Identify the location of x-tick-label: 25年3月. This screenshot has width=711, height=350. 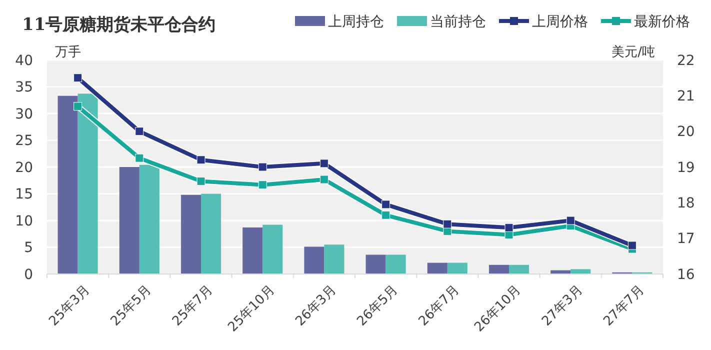
(70, 306).